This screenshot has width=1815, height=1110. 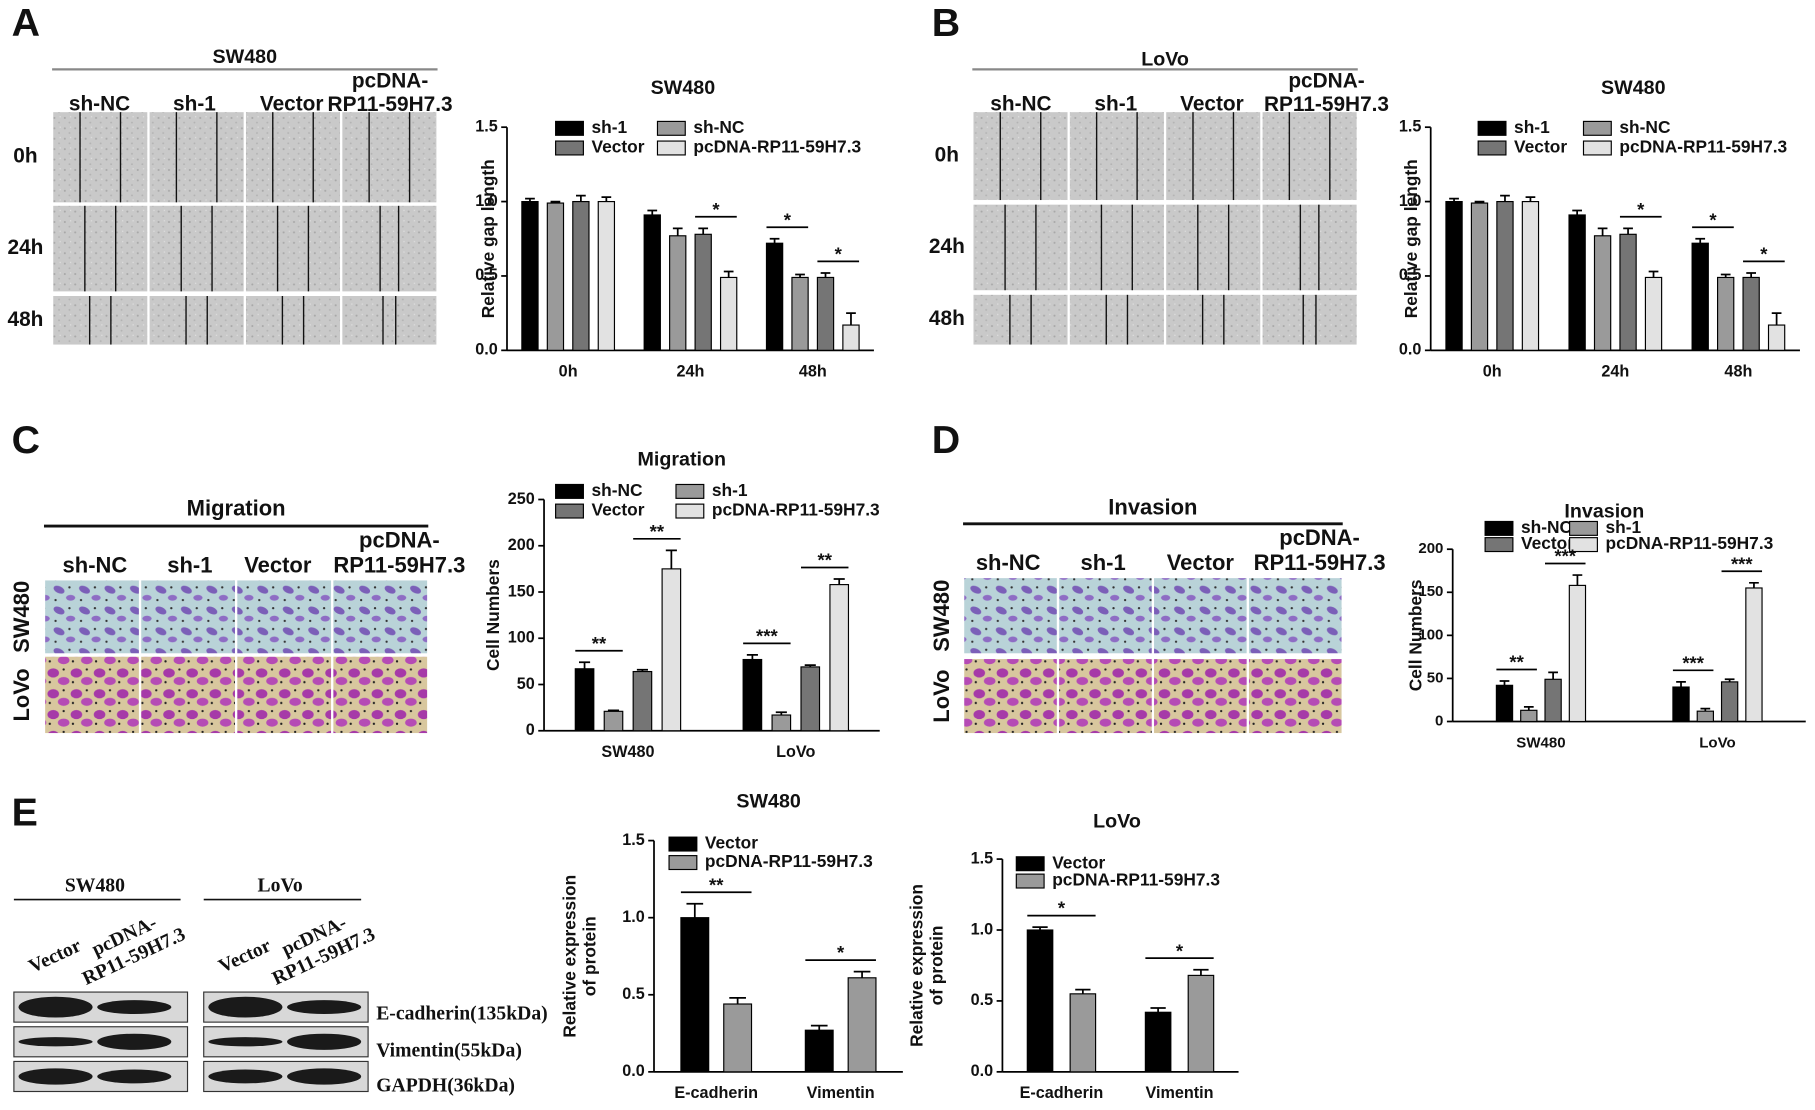 What do you see at coordinates (941, 616) in the screenshot?
I see `row-label: SW480` at bounding box center [941, 616].